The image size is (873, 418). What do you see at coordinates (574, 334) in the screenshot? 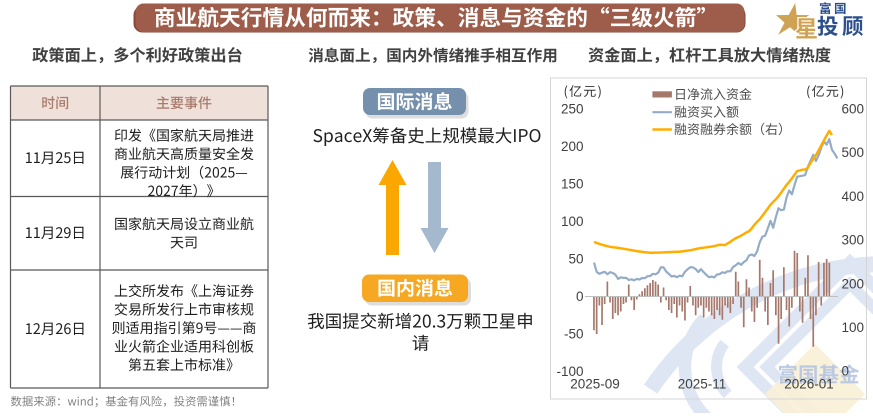
I see `svg-text: -50` at bounding box center [574, 334].